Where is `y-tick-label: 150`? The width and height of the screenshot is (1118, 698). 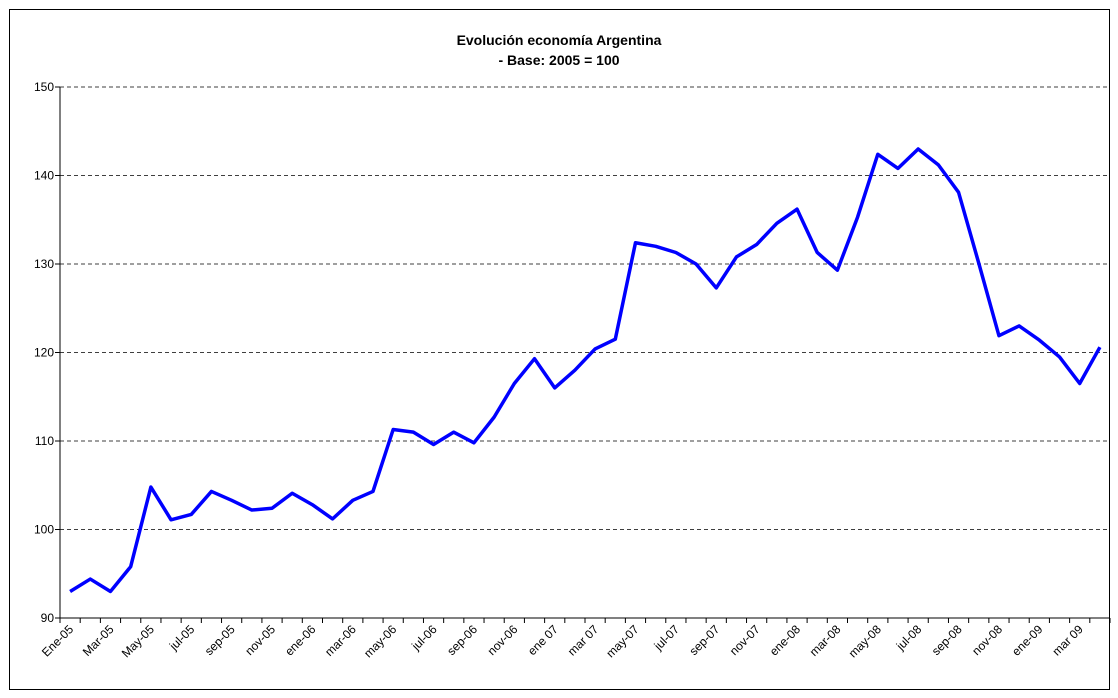 y-tick-label: 150 is located at coordinates (44, 87).